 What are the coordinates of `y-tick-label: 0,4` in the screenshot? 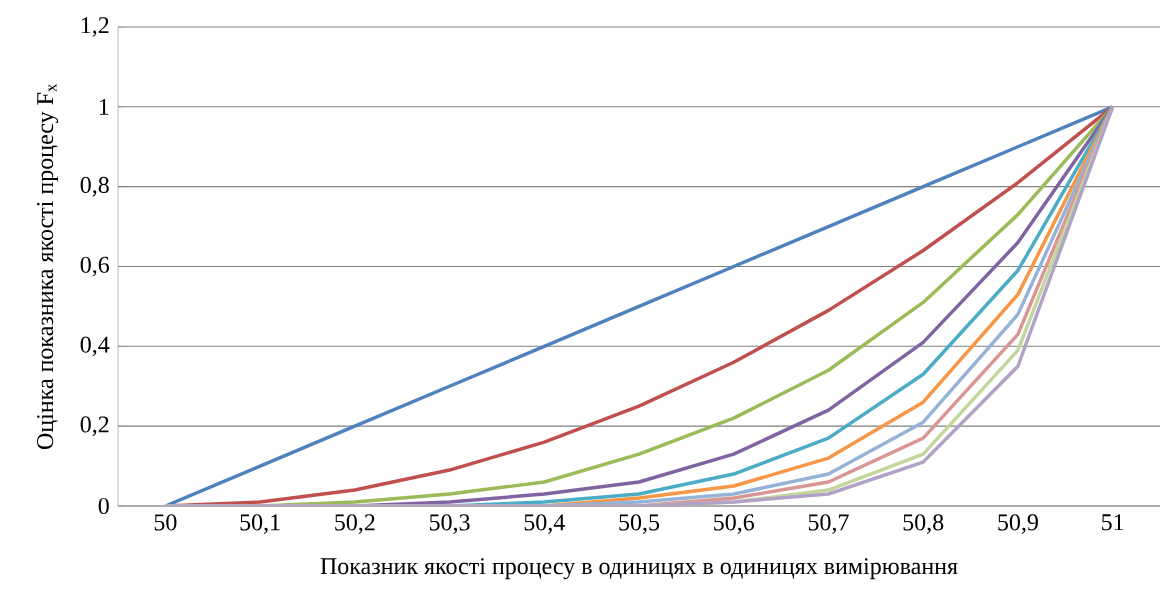 It's located at (95, 346).